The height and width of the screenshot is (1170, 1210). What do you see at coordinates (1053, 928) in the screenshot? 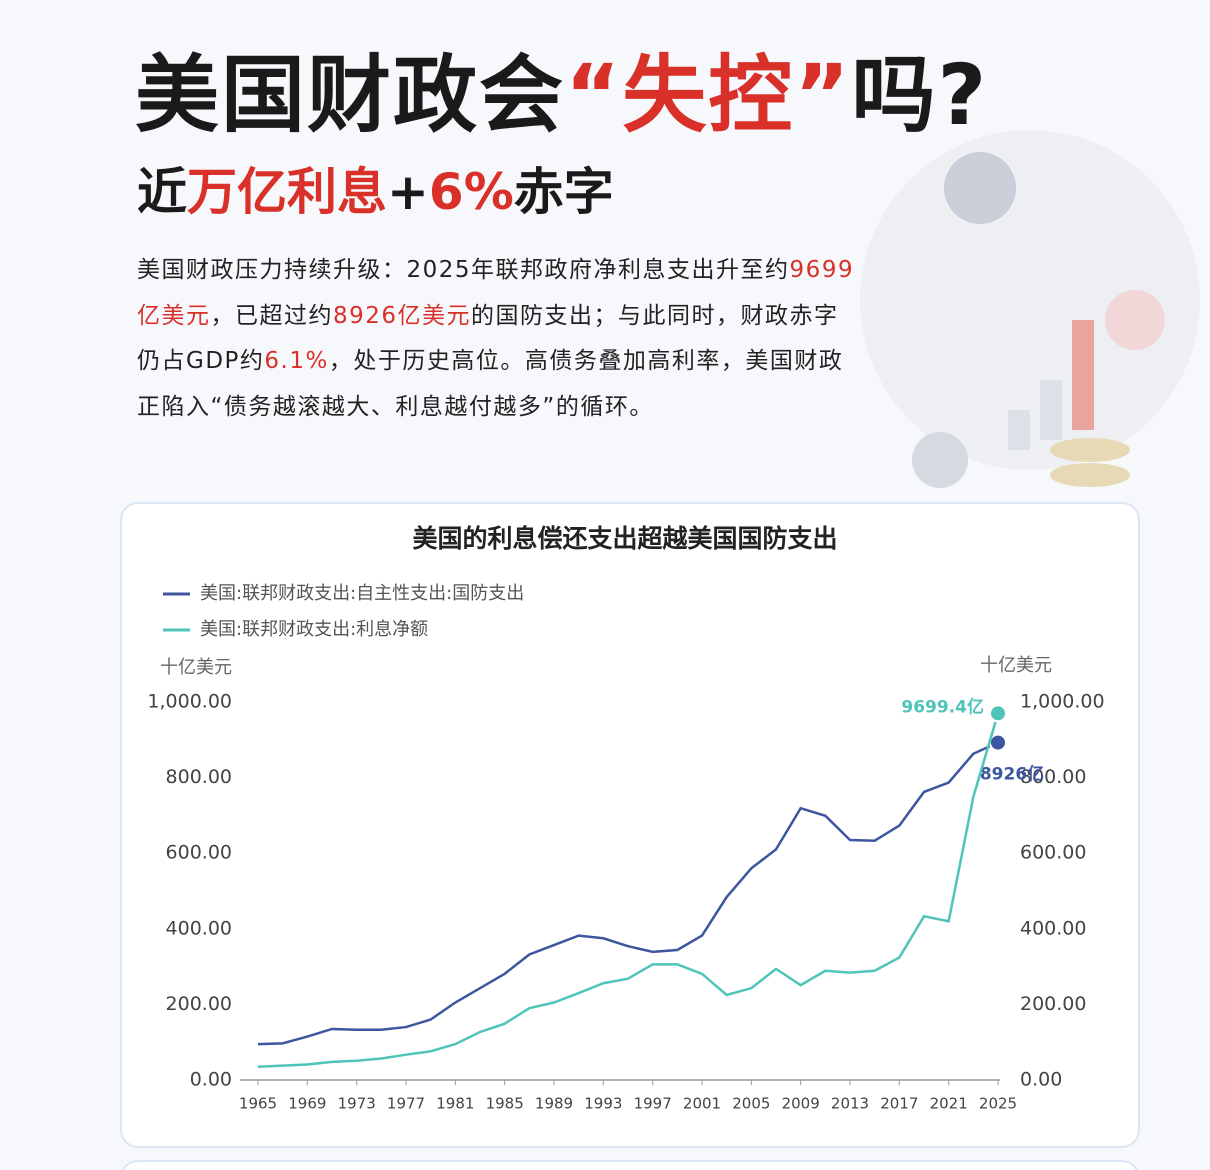
I see `y2-tick-label: 400.00` at bounding box center [1053, 928].